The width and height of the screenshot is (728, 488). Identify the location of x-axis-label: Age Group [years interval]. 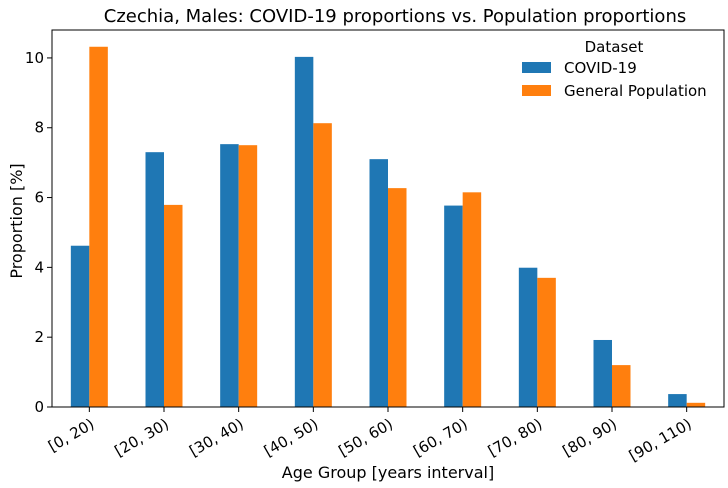
(388, 472).